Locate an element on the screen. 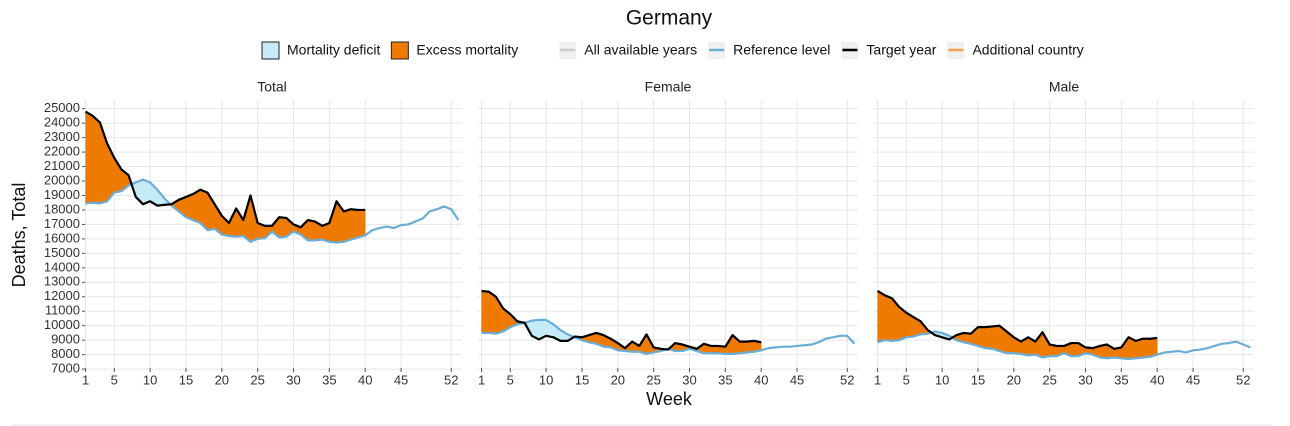 The height and width of the screenshot is (426, 1290). x-axis-label: Week is located at coordinates (669, 399).